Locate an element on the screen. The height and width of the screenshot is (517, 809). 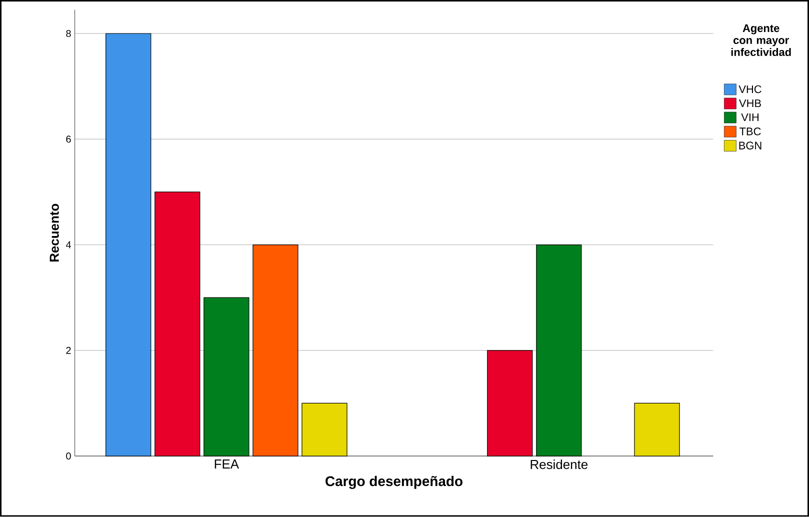
legend-label: VHC is located at coordinates (750, 89).